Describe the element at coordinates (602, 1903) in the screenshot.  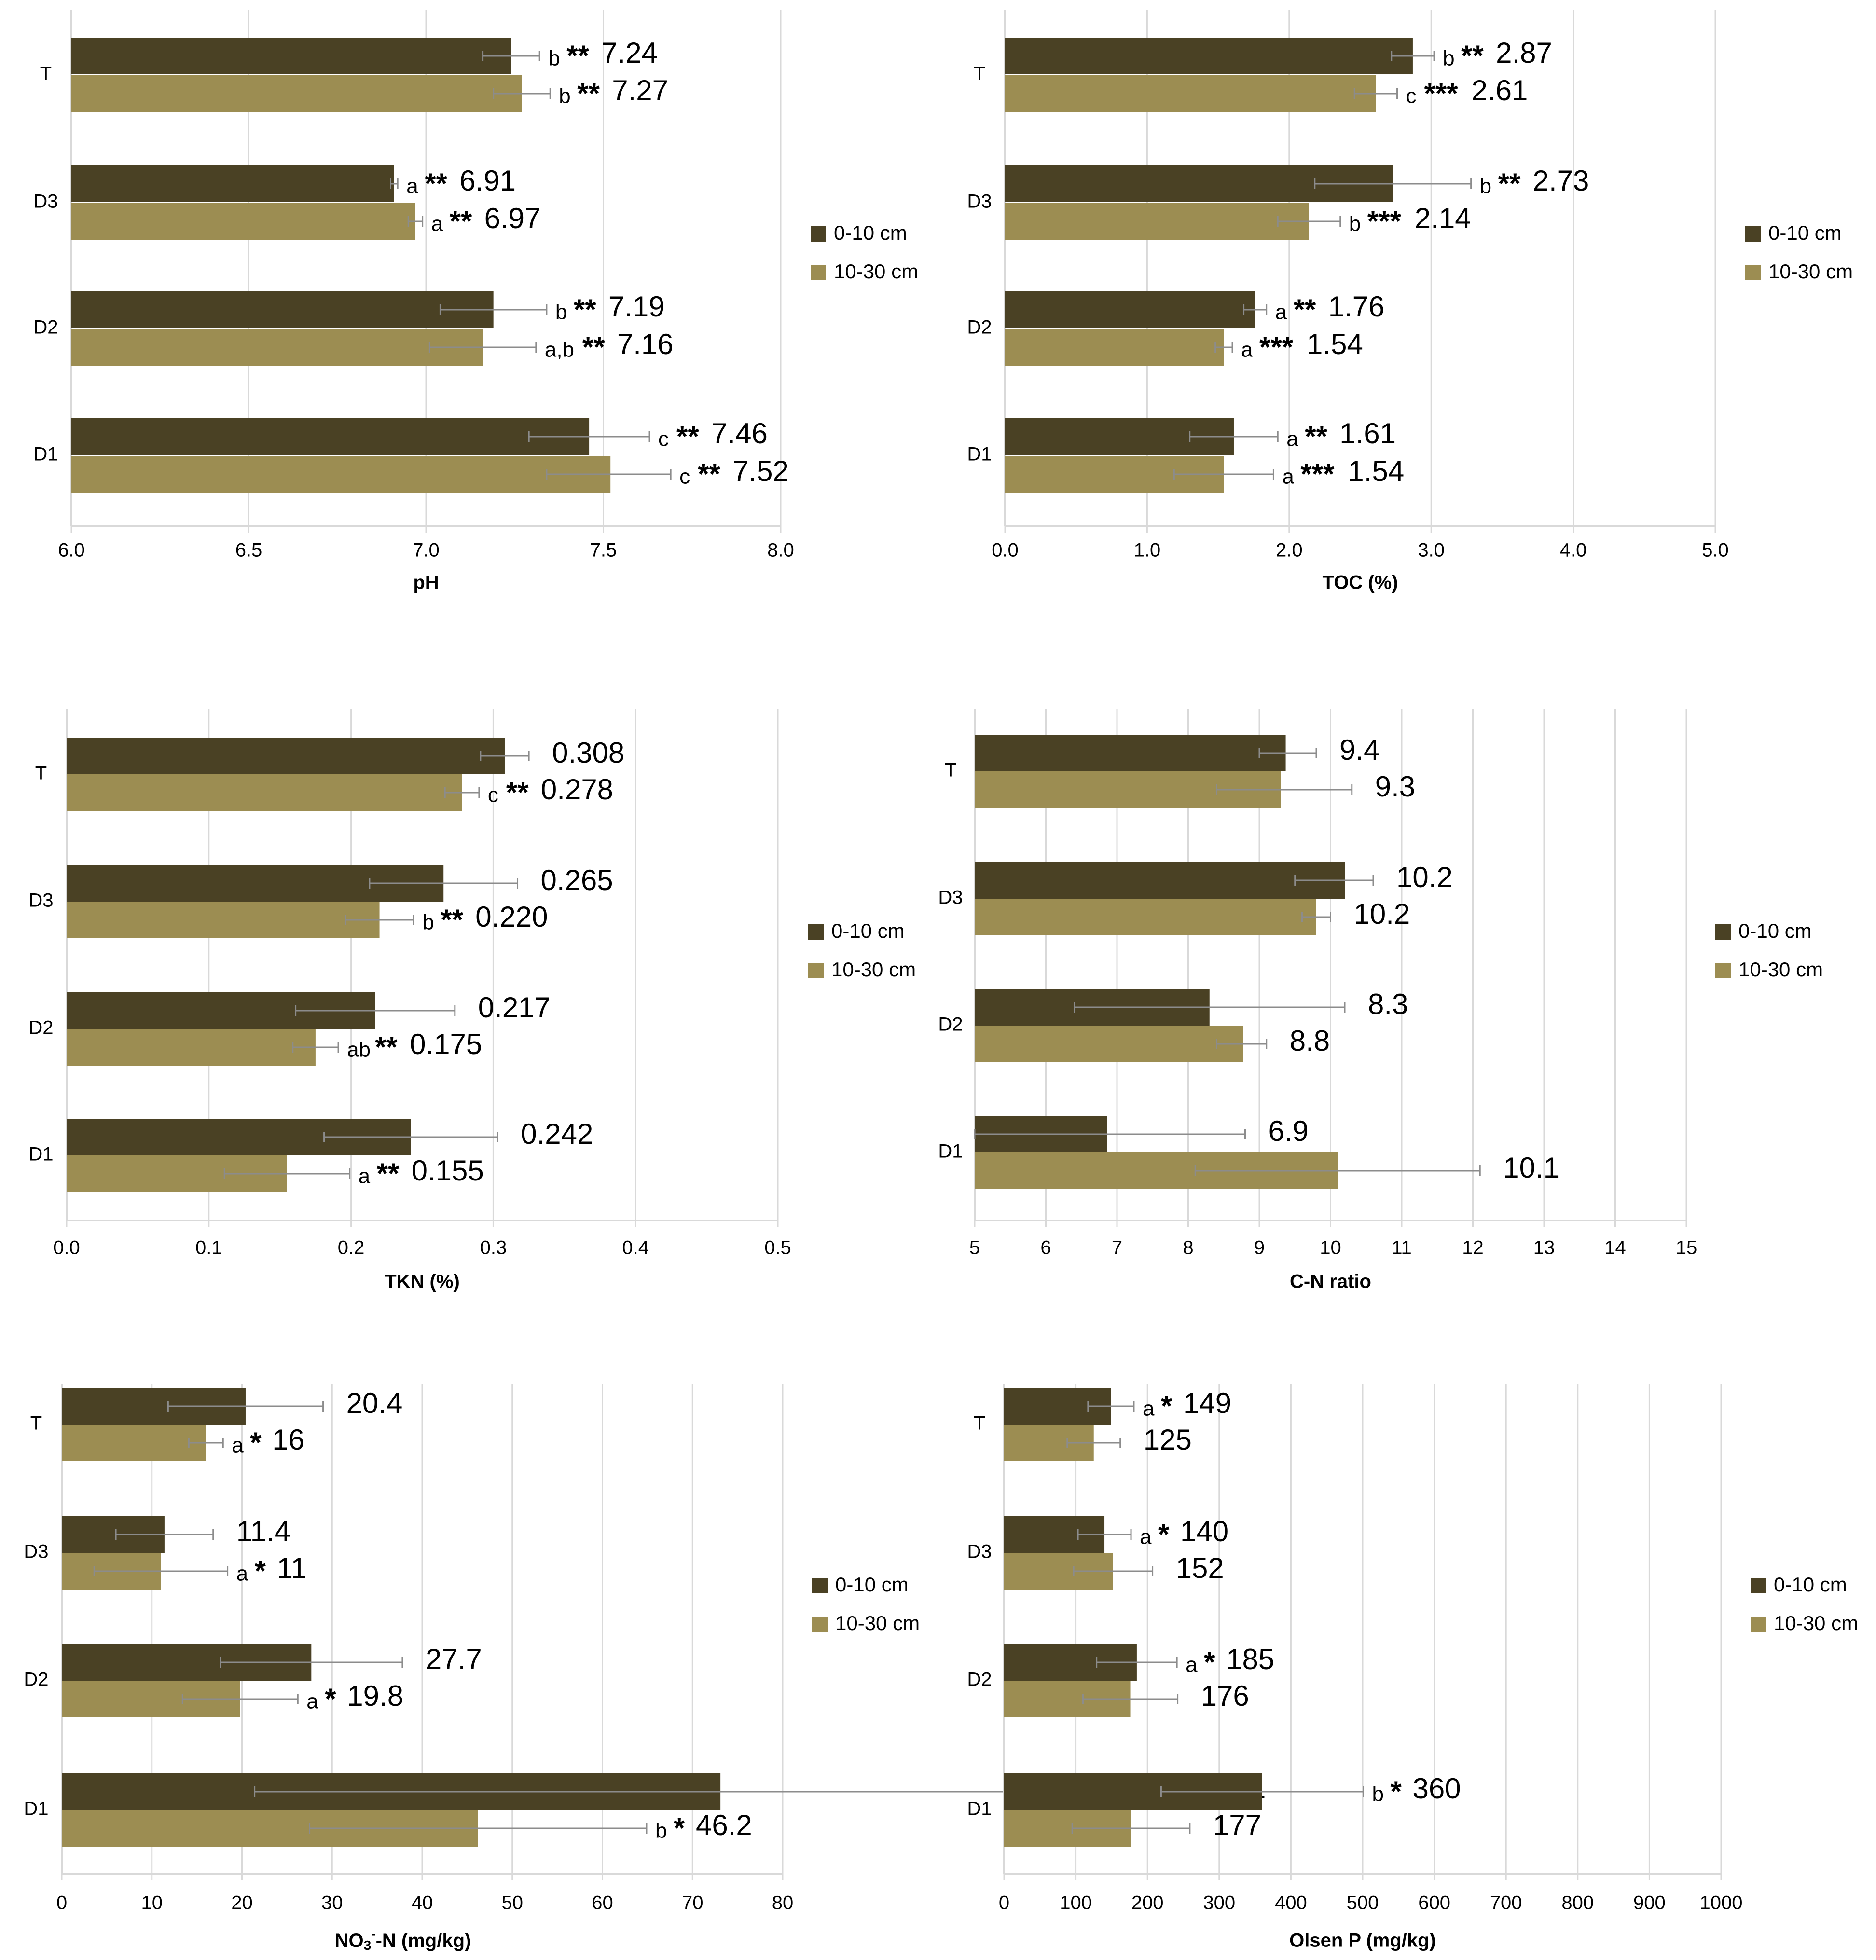
I see `x-tick-label: 60` at that location.